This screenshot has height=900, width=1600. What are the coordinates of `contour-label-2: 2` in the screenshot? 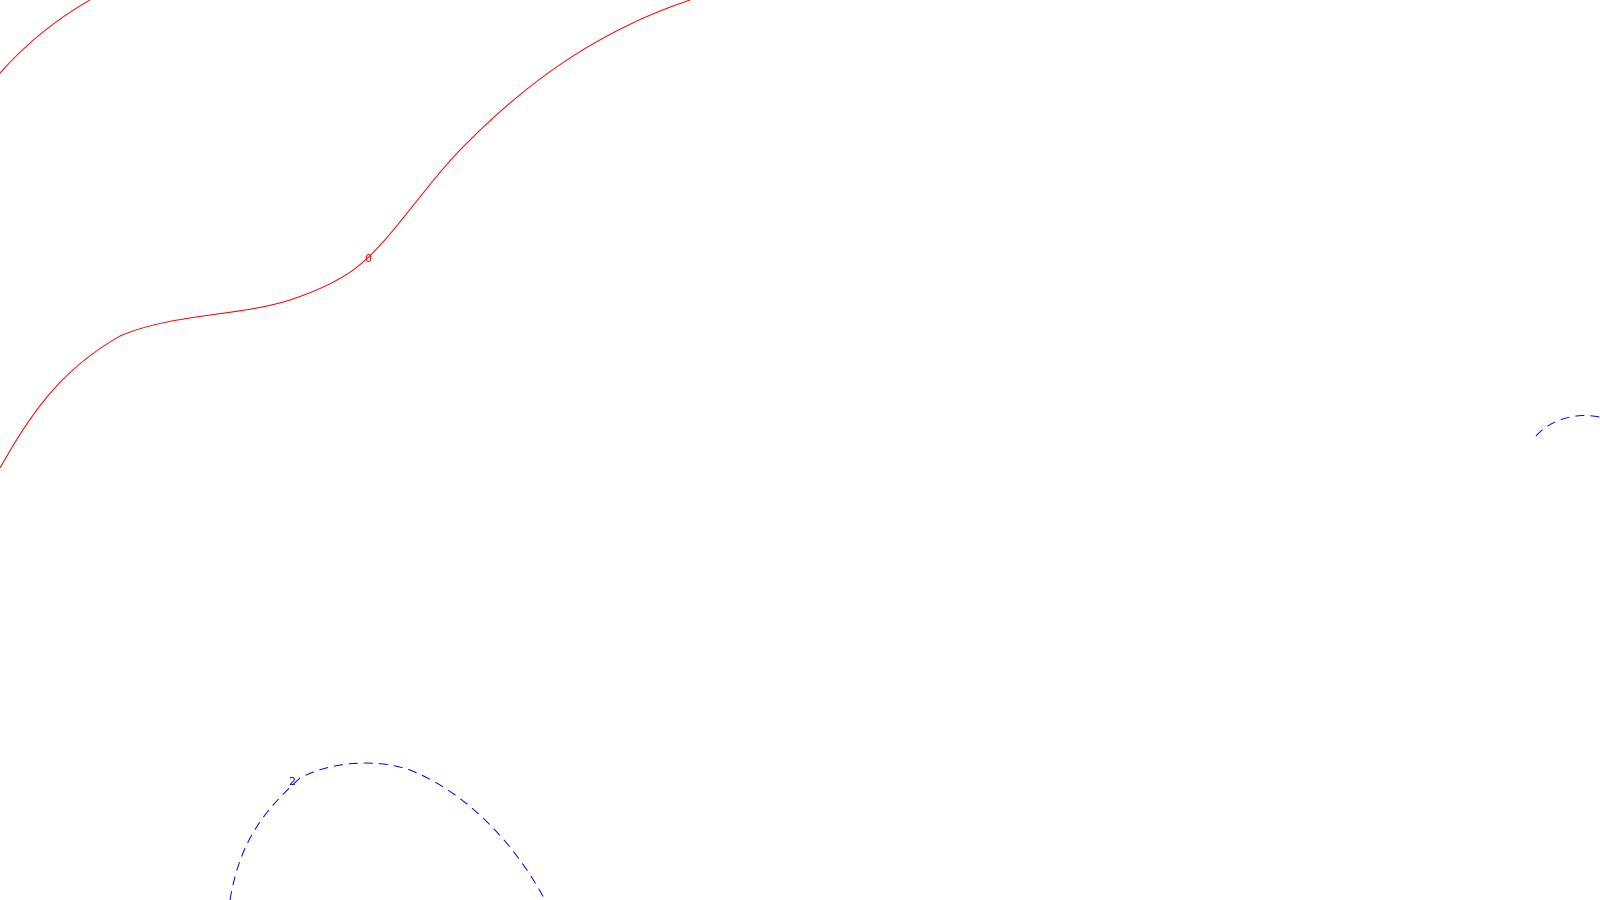 It's located at (292, 781).